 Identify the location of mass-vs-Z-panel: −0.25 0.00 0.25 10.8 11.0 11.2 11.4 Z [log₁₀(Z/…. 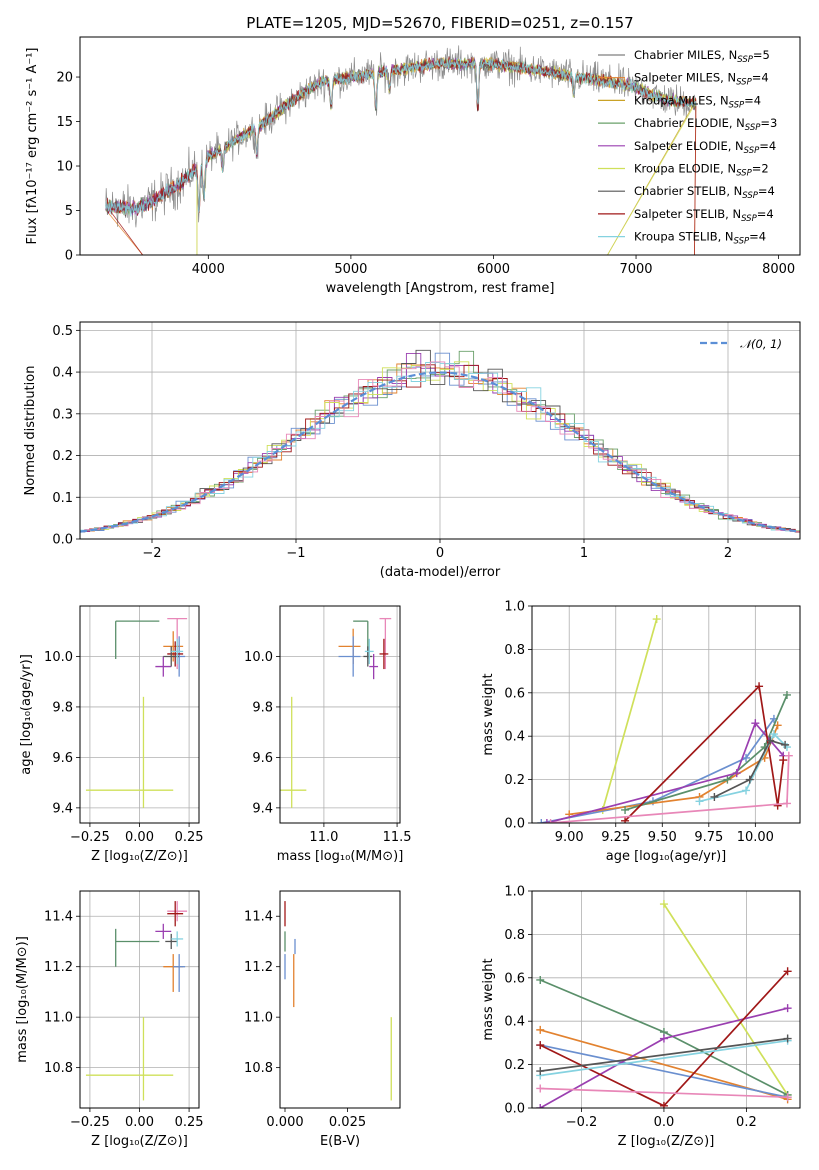
(109, 1019).